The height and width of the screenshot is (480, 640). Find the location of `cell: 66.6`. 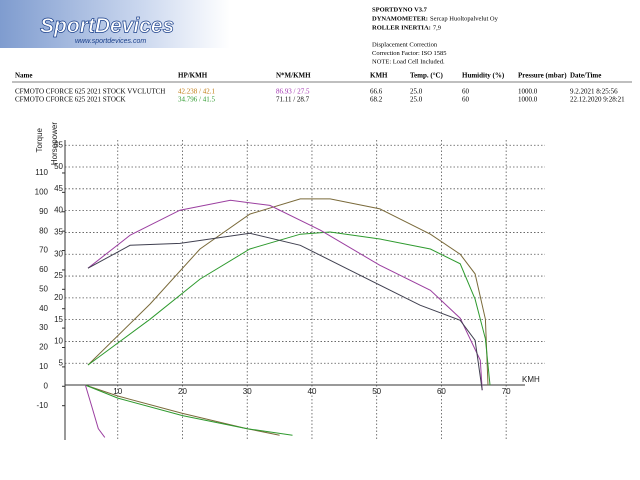

cell: 66.6 is located at coordinates (376, 92).